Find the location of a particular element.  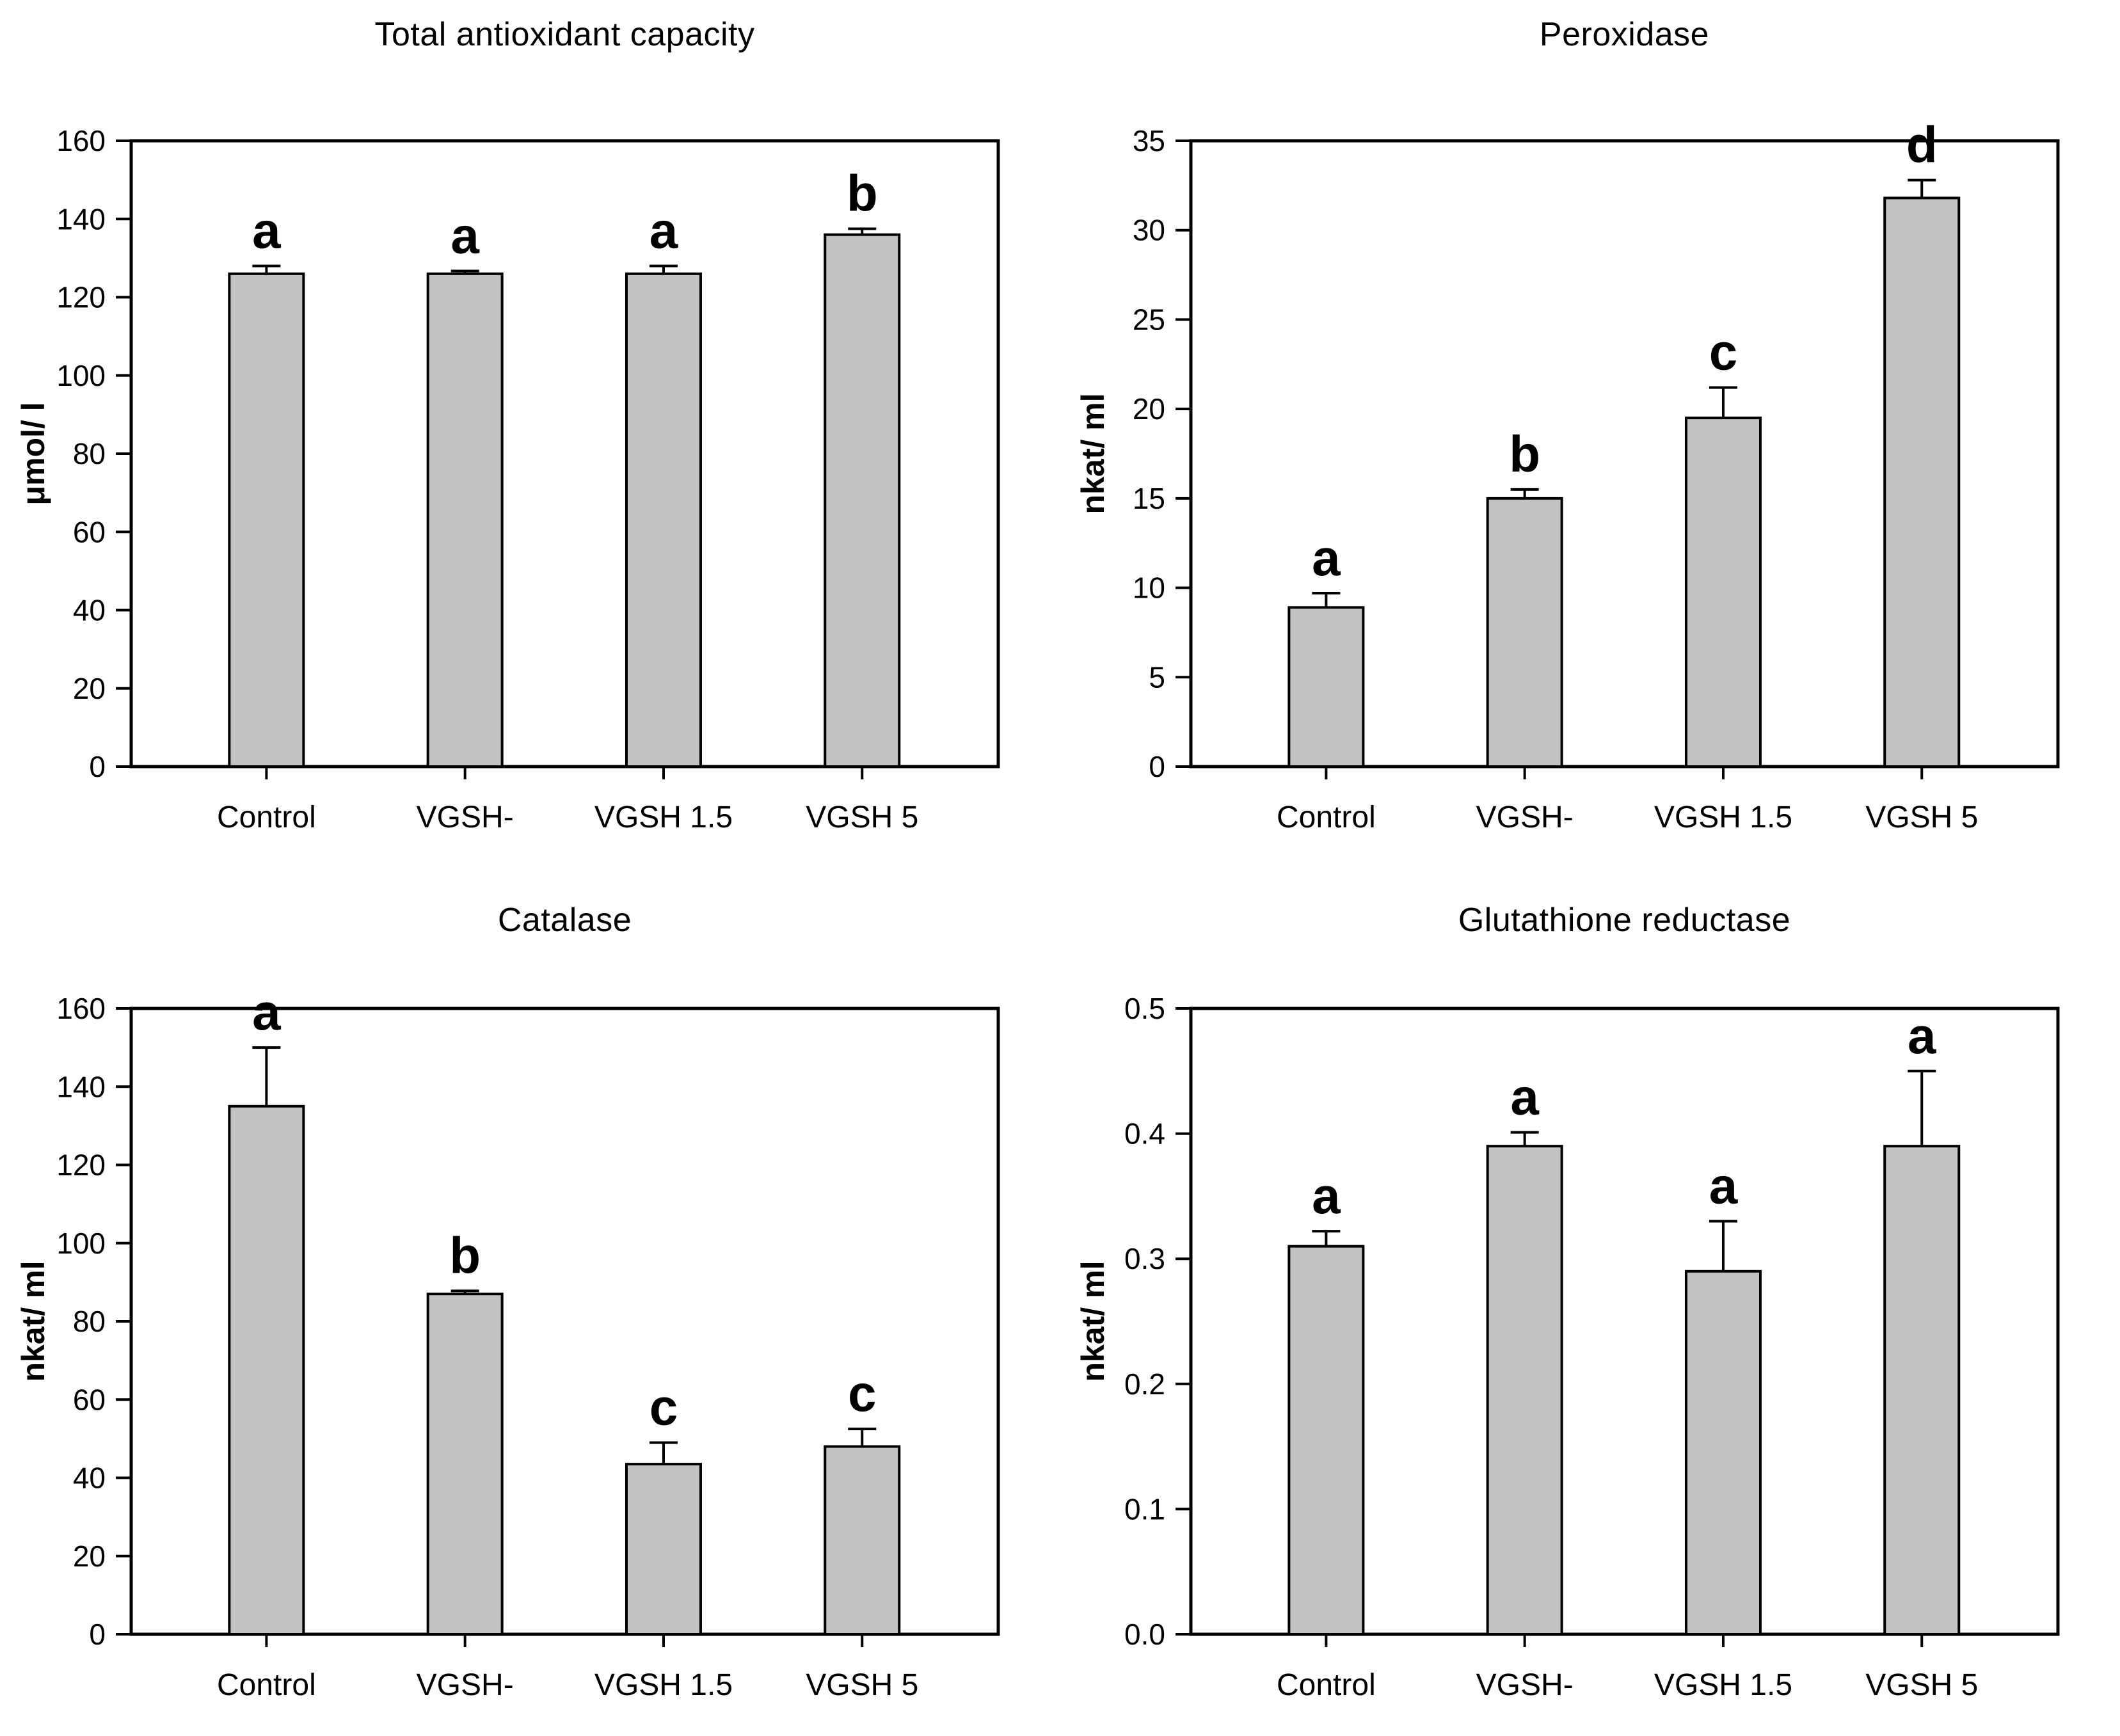

y-tick-label: 0.4 is located at coordinates (1144, 1134).